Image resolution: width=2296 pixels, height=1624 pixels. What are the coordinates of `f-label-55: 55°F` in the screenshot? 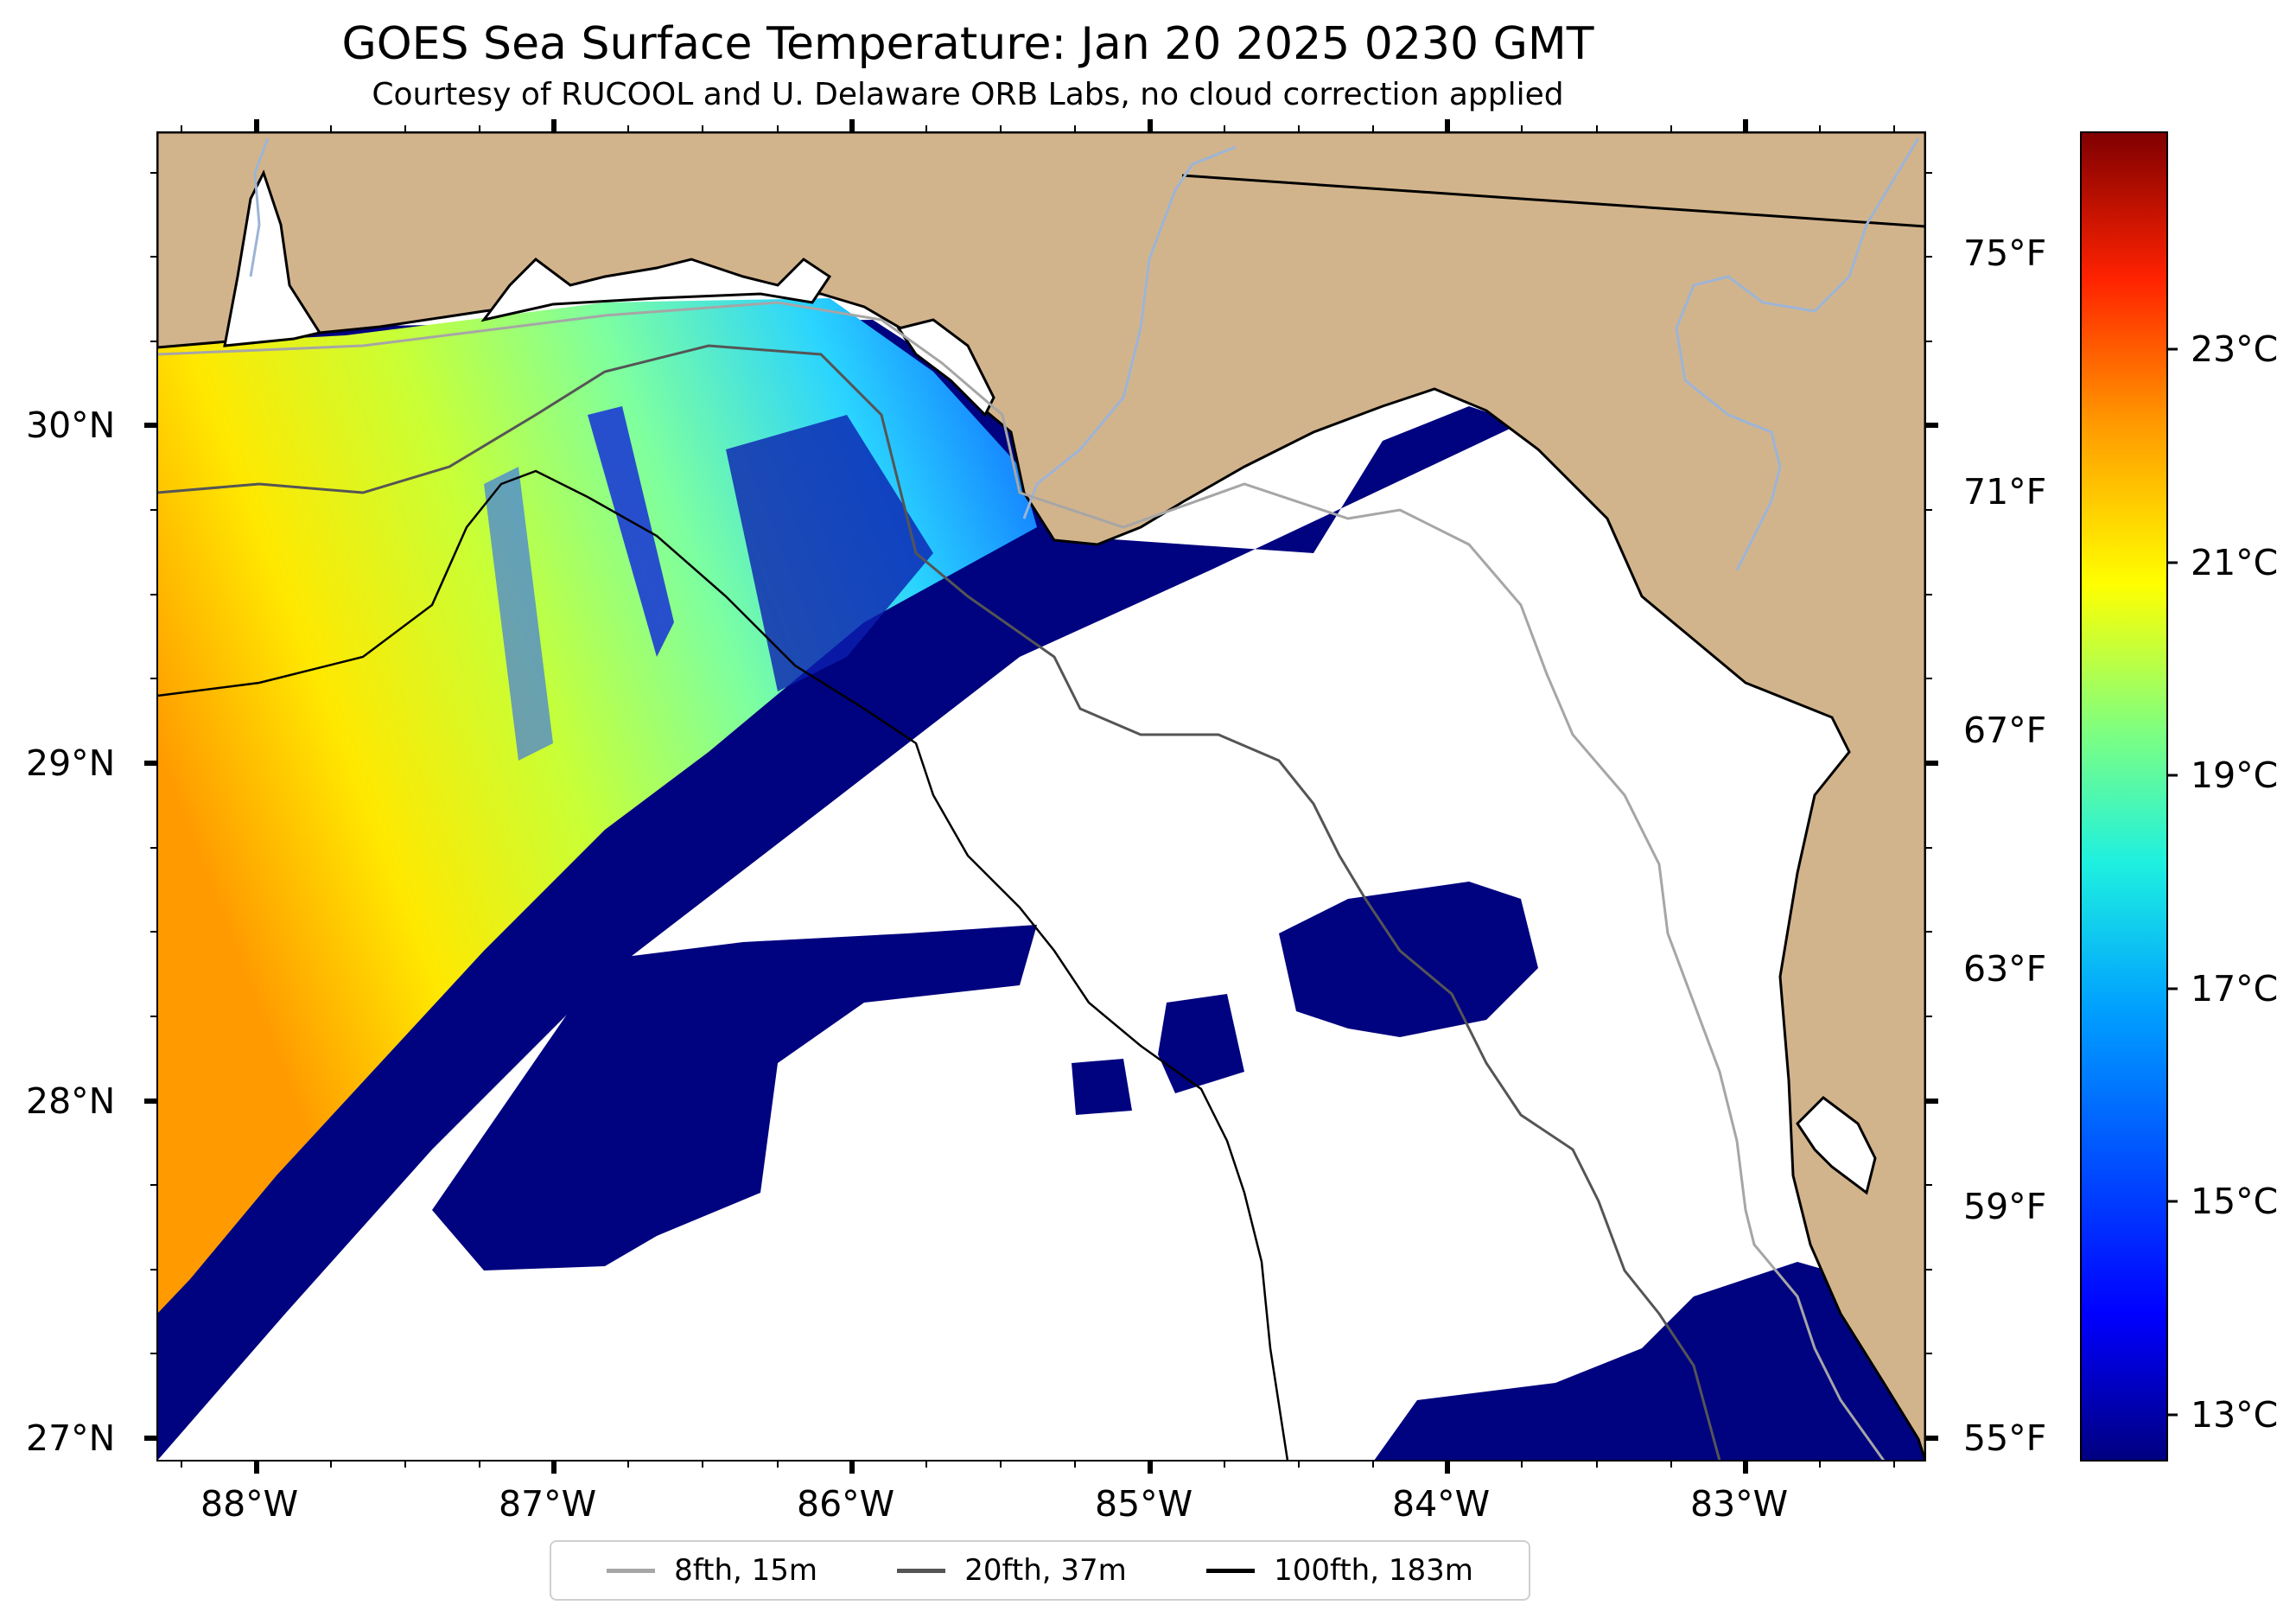 It's located at (2005, 1438).